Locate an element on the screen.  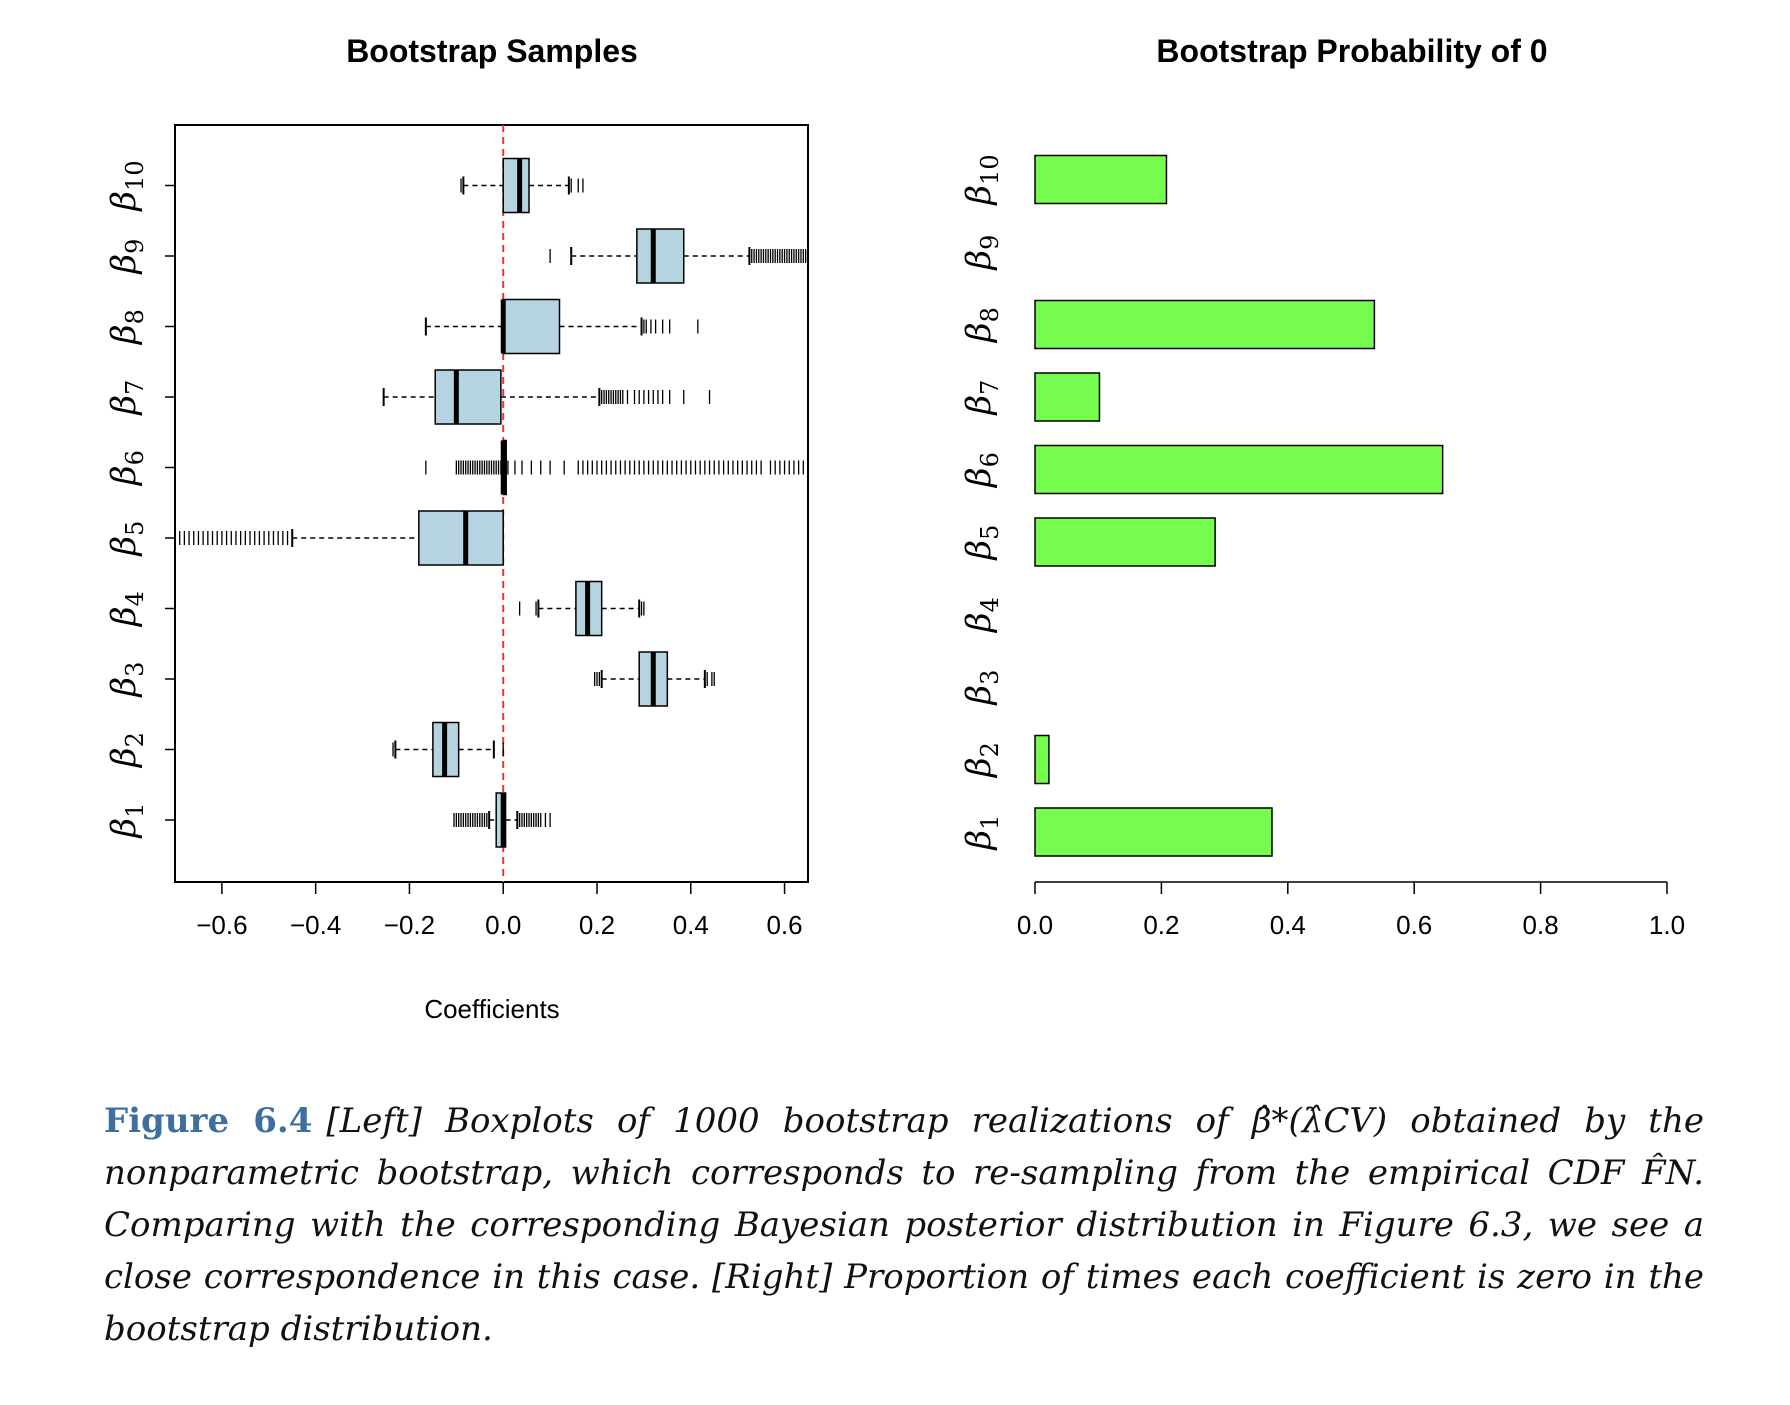
x-tick-label: −0.4 is located at coordinates (315, 925).